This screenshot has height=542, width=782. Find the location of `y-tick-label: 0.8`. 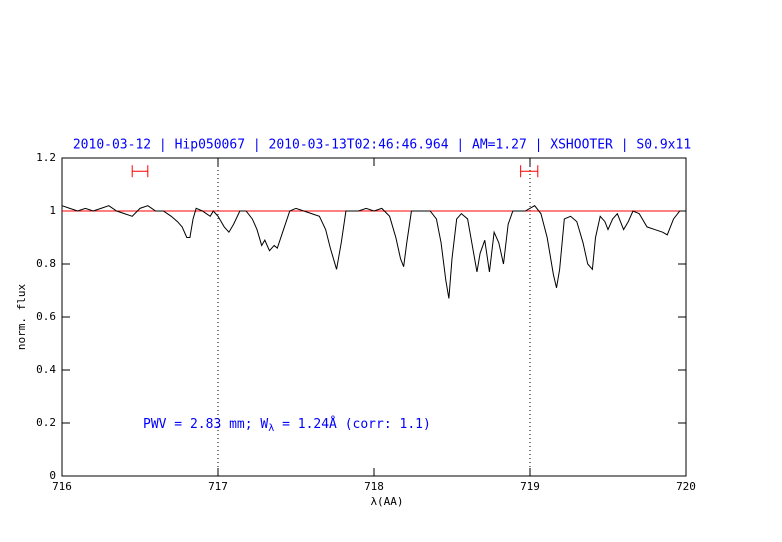

y-tick-label: 0.8 is located at coordinates (46, 263).